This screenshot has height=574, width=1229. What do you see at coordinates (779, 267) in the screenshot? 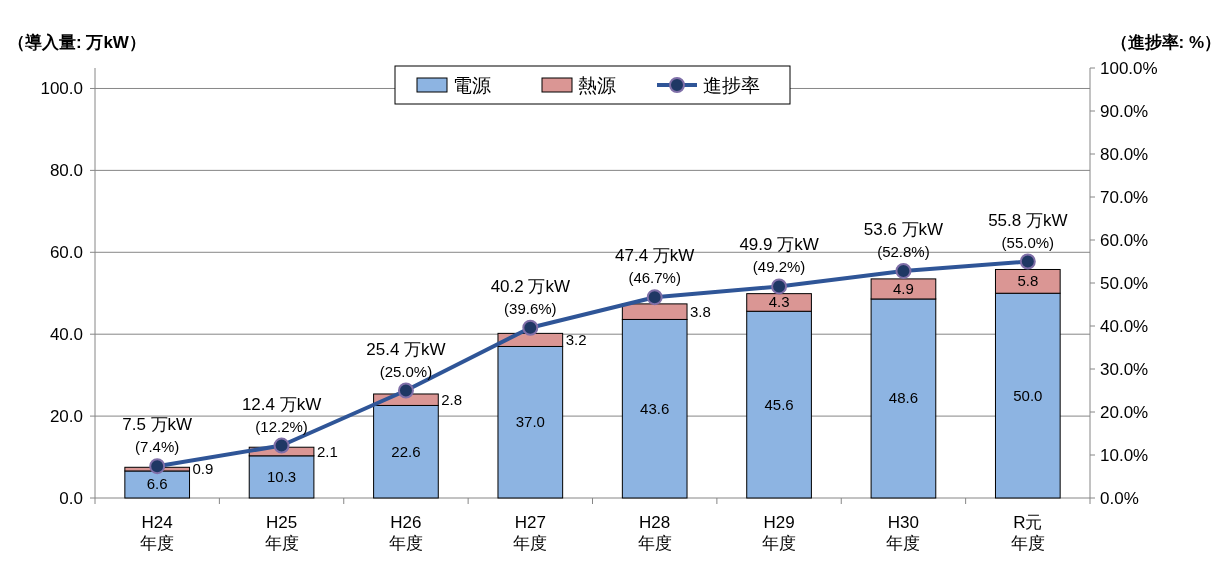
I see `data-label: (49.2%)` at bounding box center [779, 267].